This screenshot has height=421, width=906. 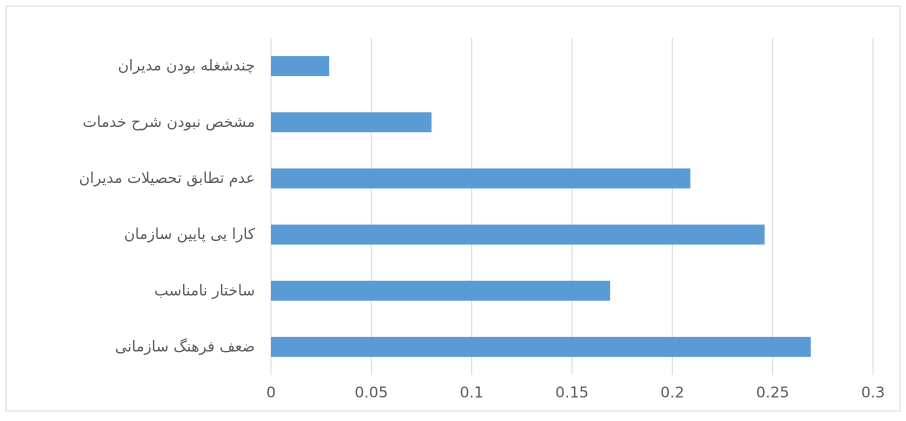 What do you see at coordinates (204, 290) in the screenshot?
I see `y-tick-label: ساختار نامناسب` at bounding box center [204, 290].